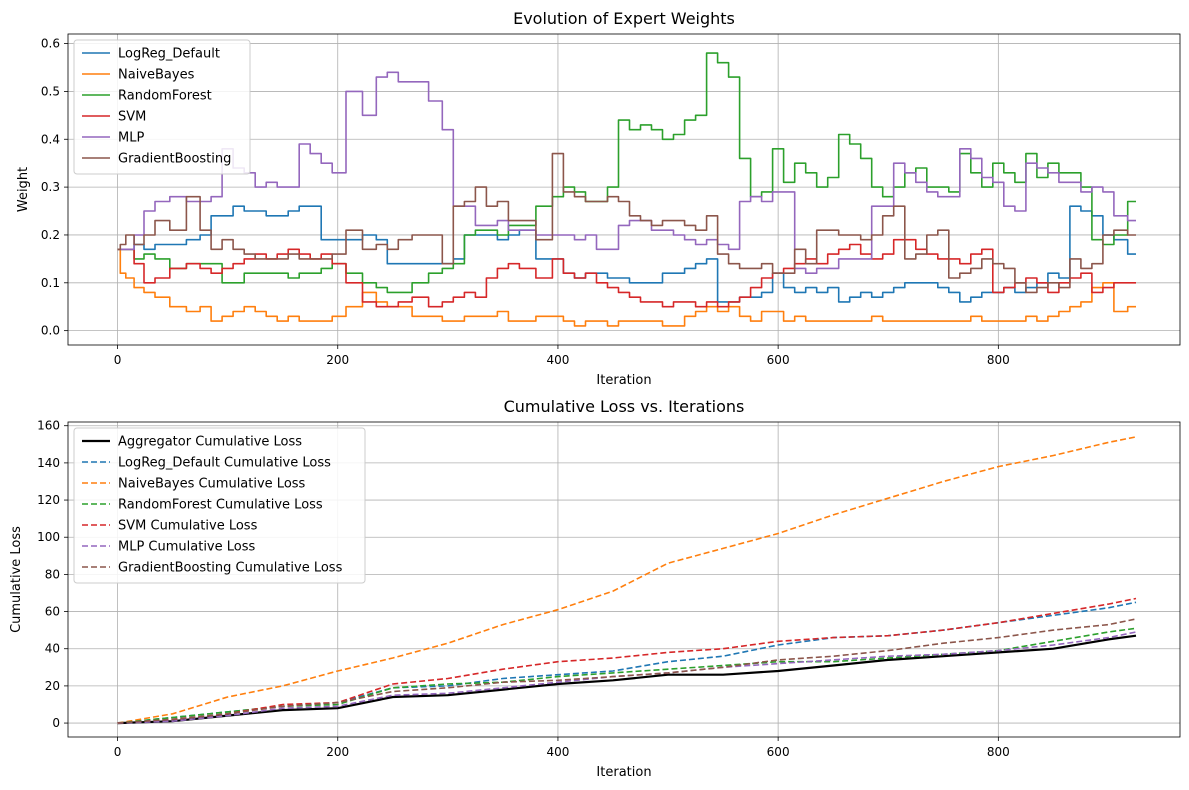 This screenshot has height=790, width=1189. Describe the element at coordinates (212, 484) in the screenshot. I see `loss-legend-label: NaiveBayes Cumulative Loss` at that location.